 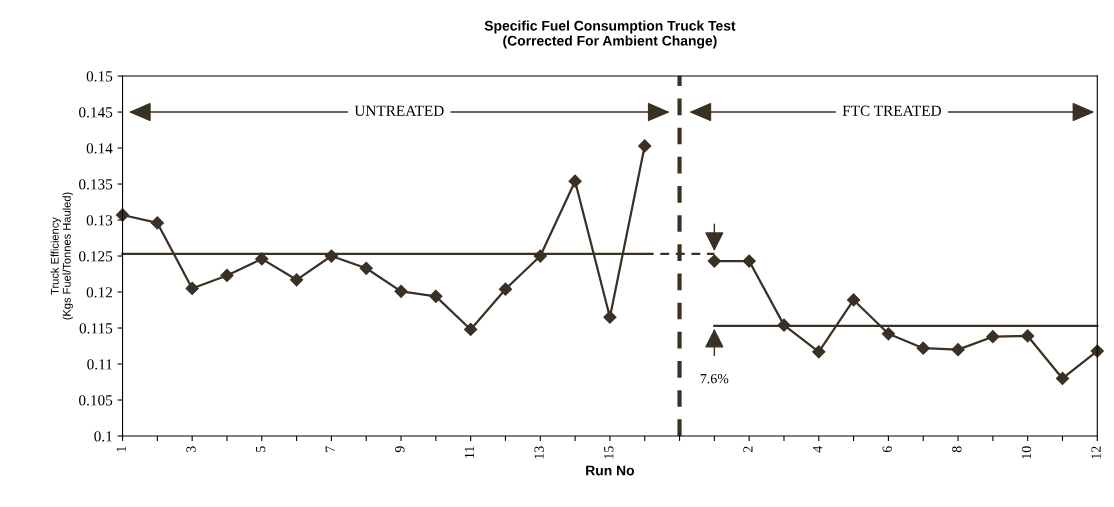 I want to click on x-tick-label: 1, so click(x=121, y=449).